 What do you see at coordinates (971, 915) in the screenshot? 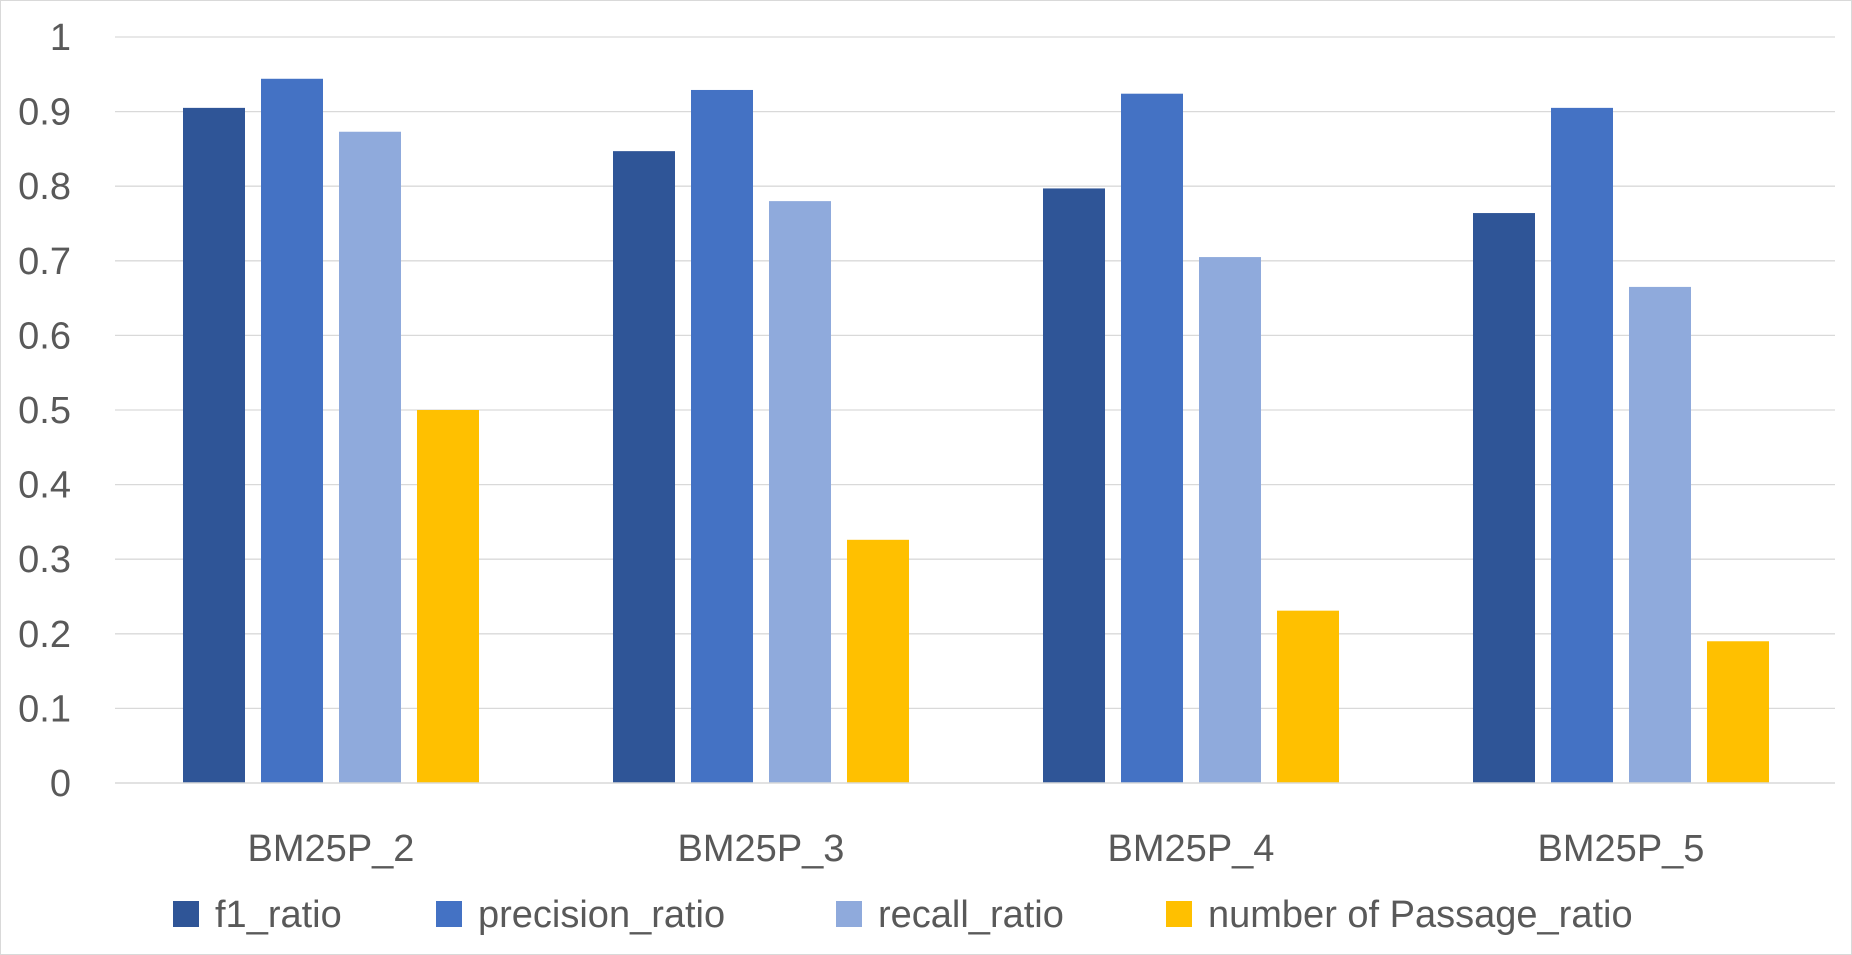
I see `legend-label: recall_ratio` at bounding box center [971, 915].